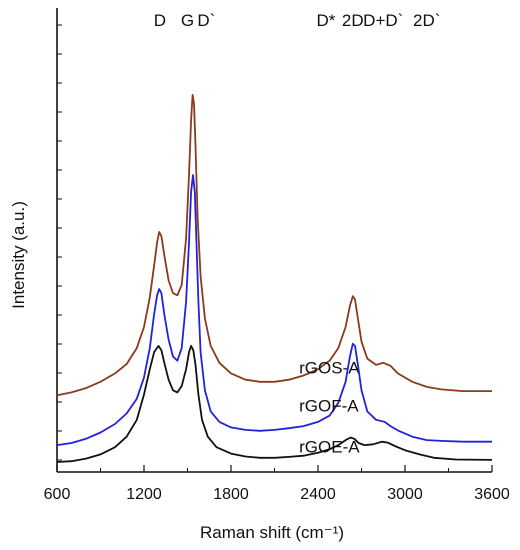 This screenshot has width=520, height=550. I want to click on peak-label: D`, so click(206, 20).